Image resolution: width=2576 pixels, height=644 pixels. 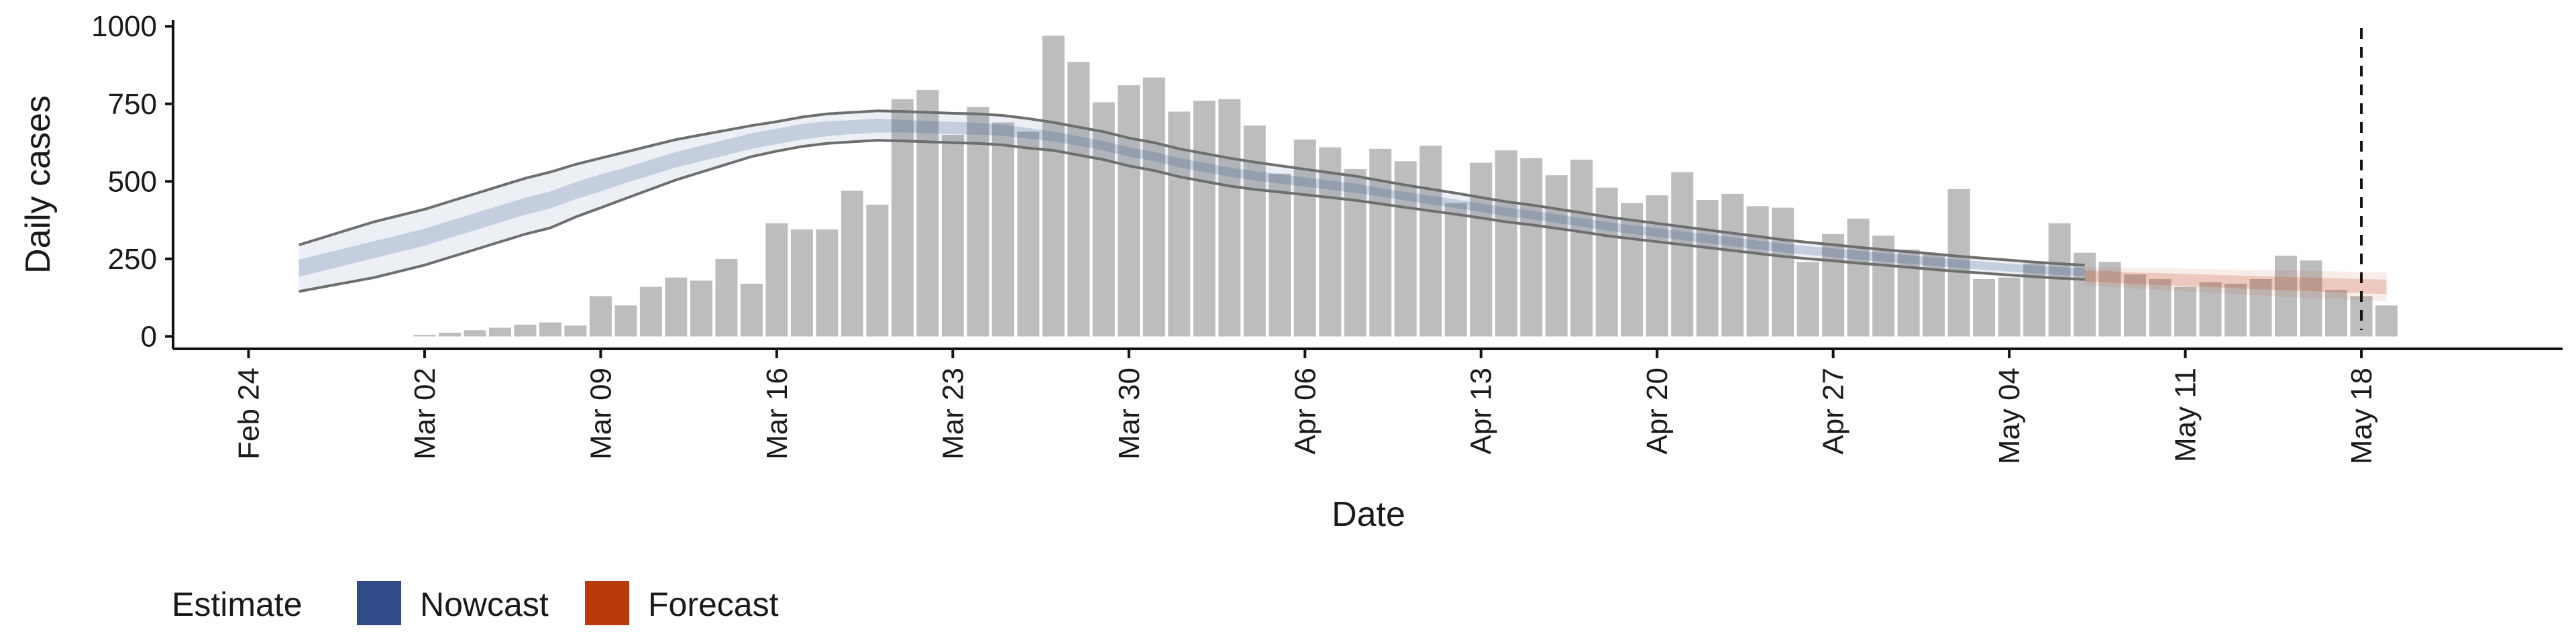 I want to click on legend: Estimate Nowcast Forecast, so click(x=475, y=603).